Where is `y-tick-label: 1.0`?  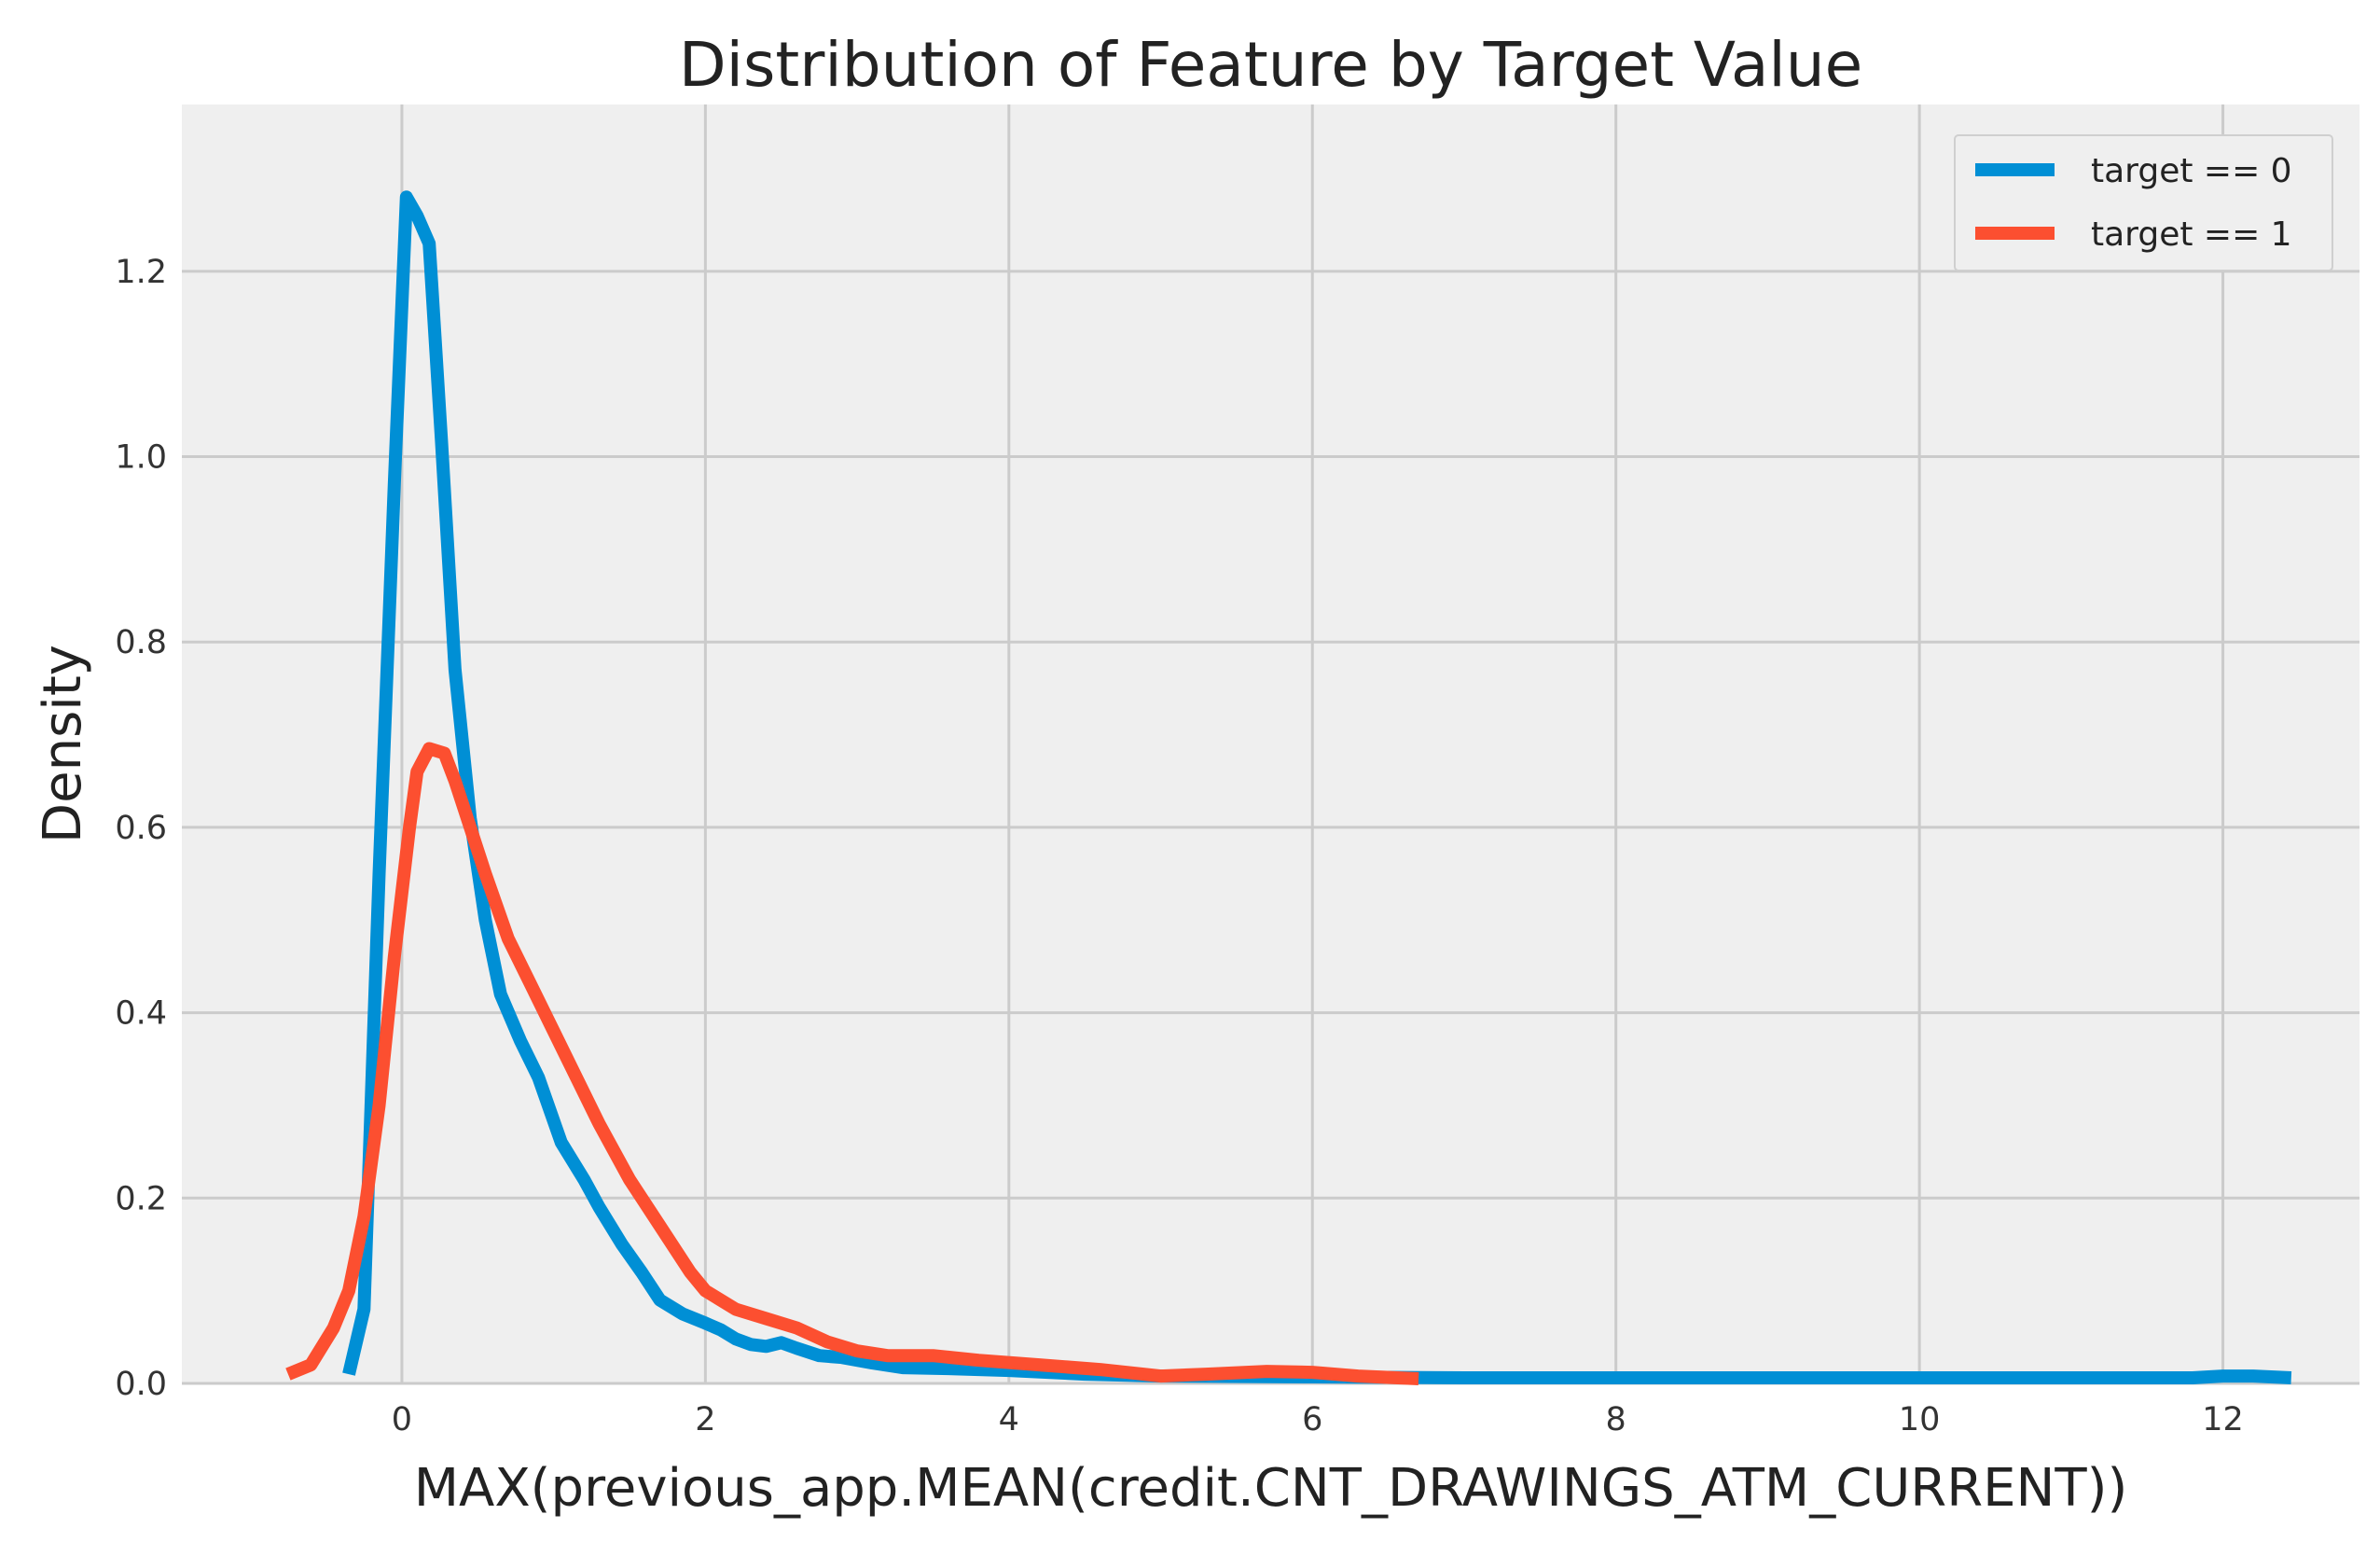
y-tick-label: 1.0 is located at coordinates (141, 458).